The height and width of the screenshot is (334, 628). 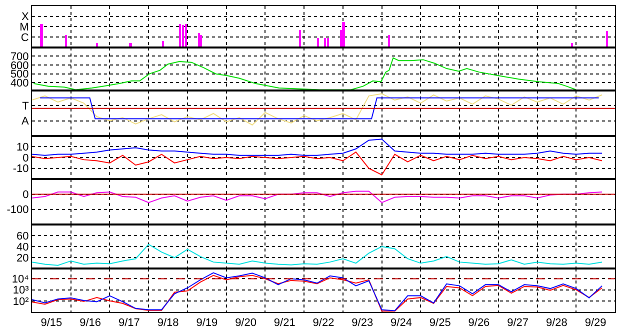 I want to click on y-tick-label: 10, so click(x=22, y=148).